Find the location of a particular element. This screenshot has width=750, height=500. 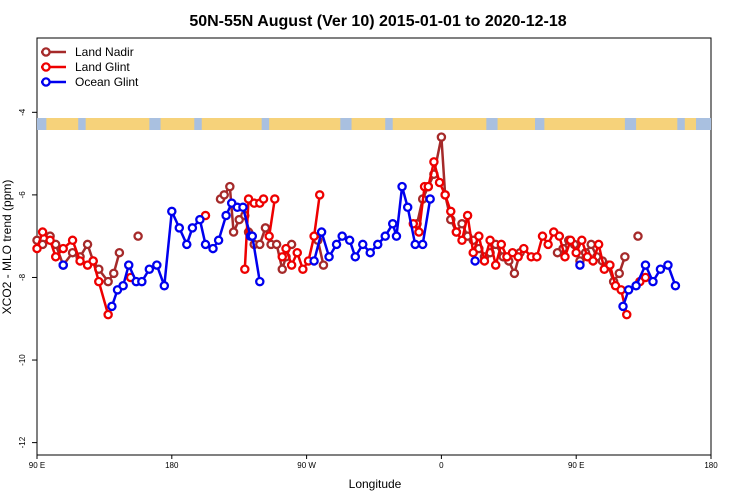

y-tick-label: -10 is located at coordinates (22, 360).